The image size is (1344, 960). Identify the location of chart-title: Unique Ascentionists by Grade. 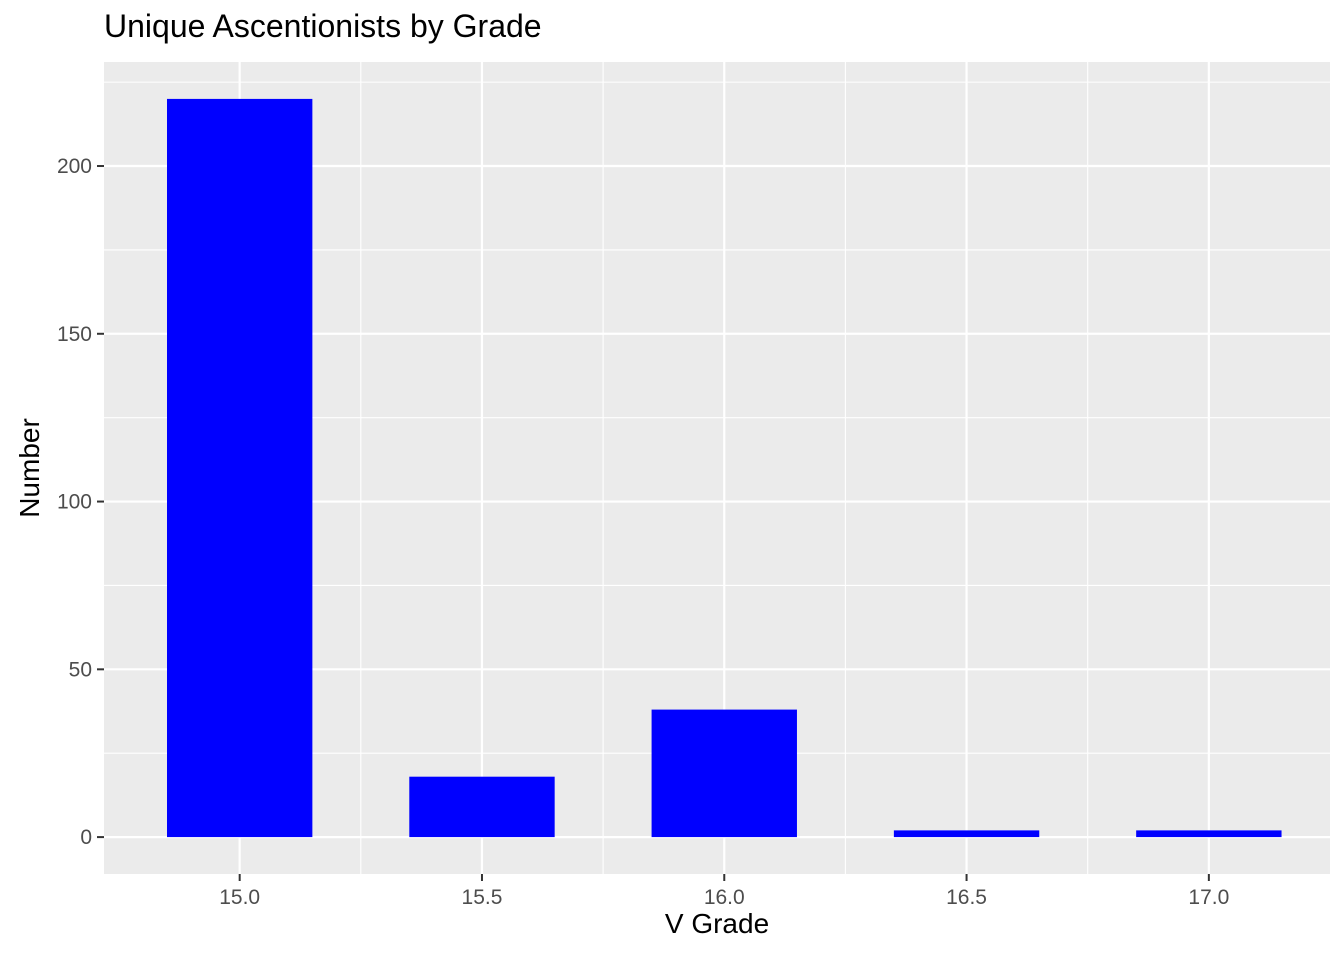
(323, 26).